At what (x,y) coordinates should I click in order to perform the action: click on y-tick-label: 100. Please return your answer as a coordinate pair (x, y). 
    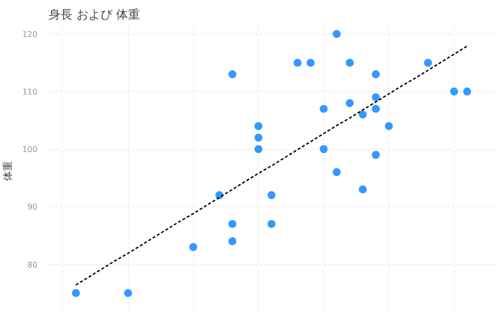
    Looking at the image, I should click on (30, 149).